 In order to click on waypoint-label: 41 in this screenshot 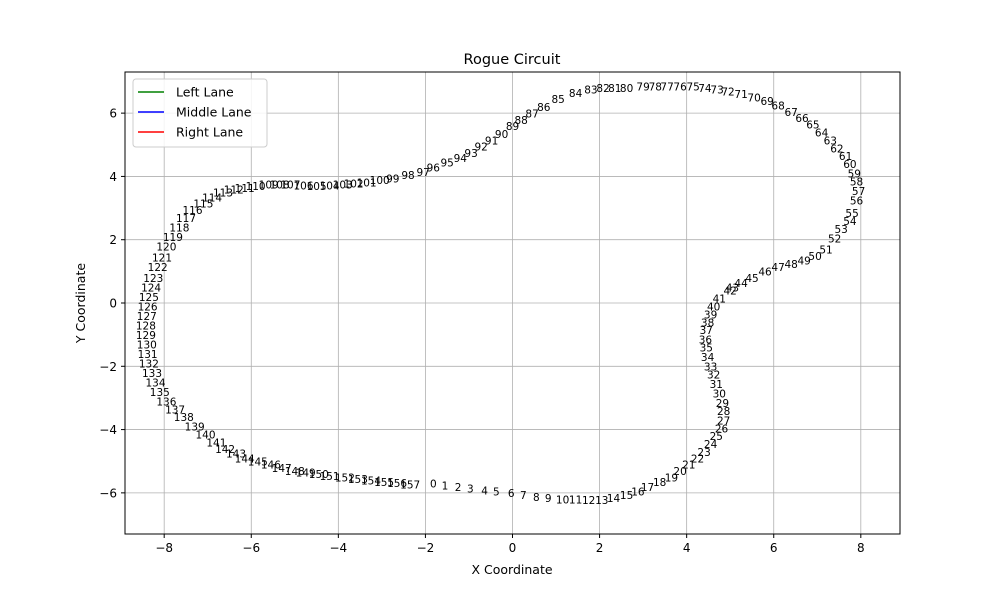, I will do `click(719, 300)`.